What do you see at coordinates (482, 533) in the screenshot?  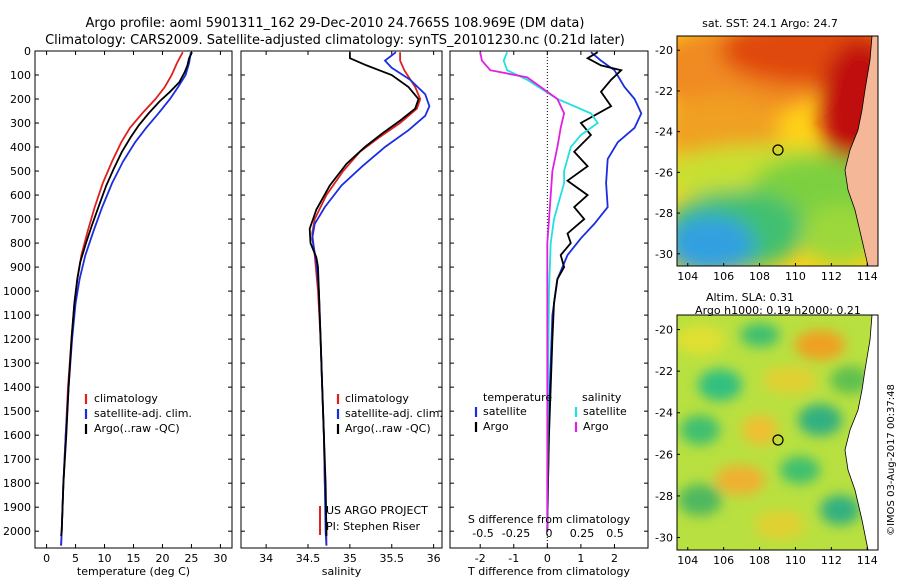 I see `s-tick-label: -0.5` at bounding box center [482, 533].